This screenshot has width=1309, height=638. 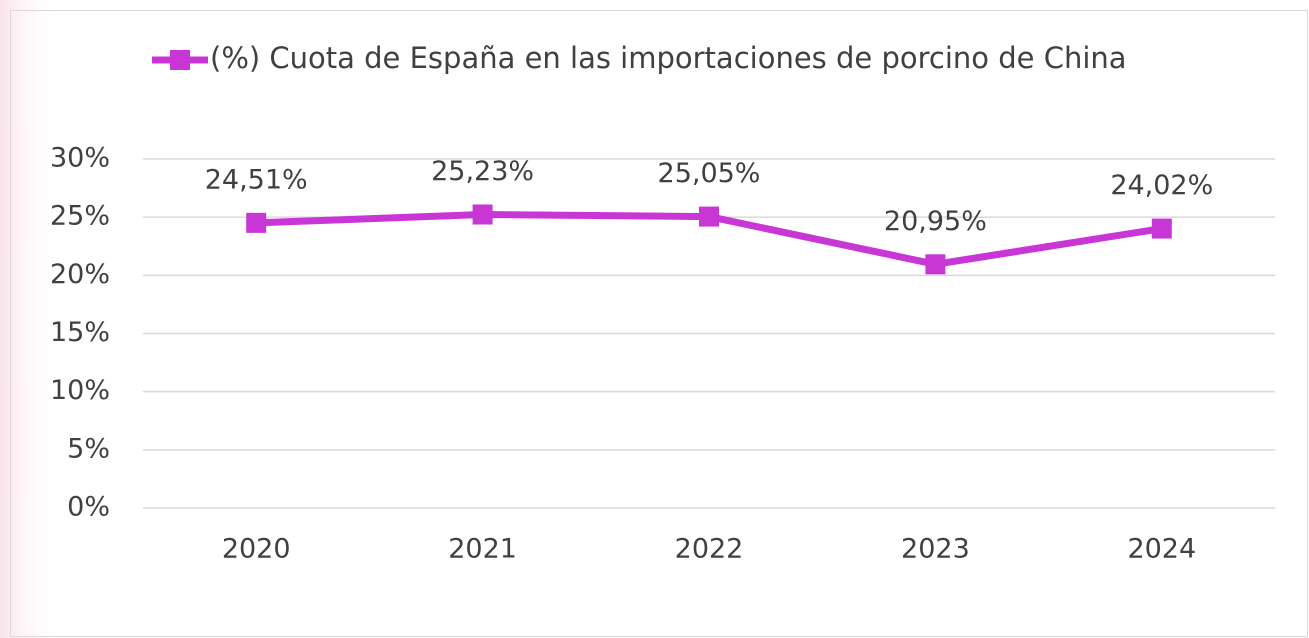 I want to click on y-tick-label: 20%, so click(x=80, y=274).